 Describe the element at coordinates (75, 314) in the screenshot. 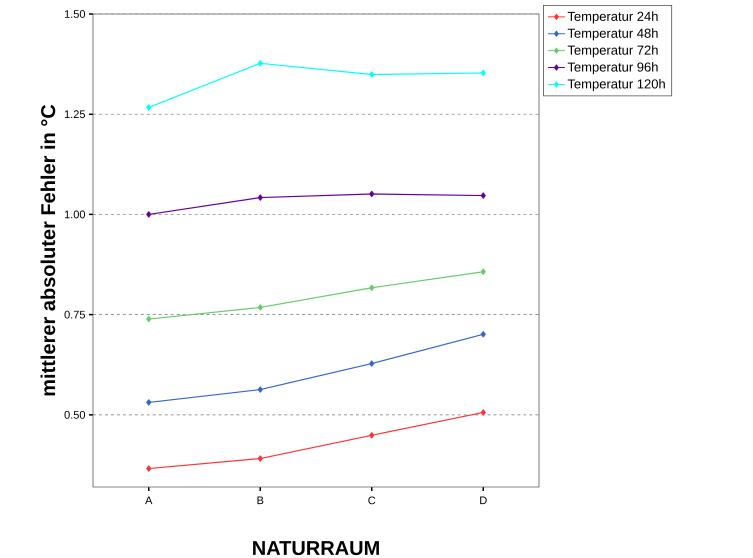

I see `y-tick-label: 0.75` at that location.